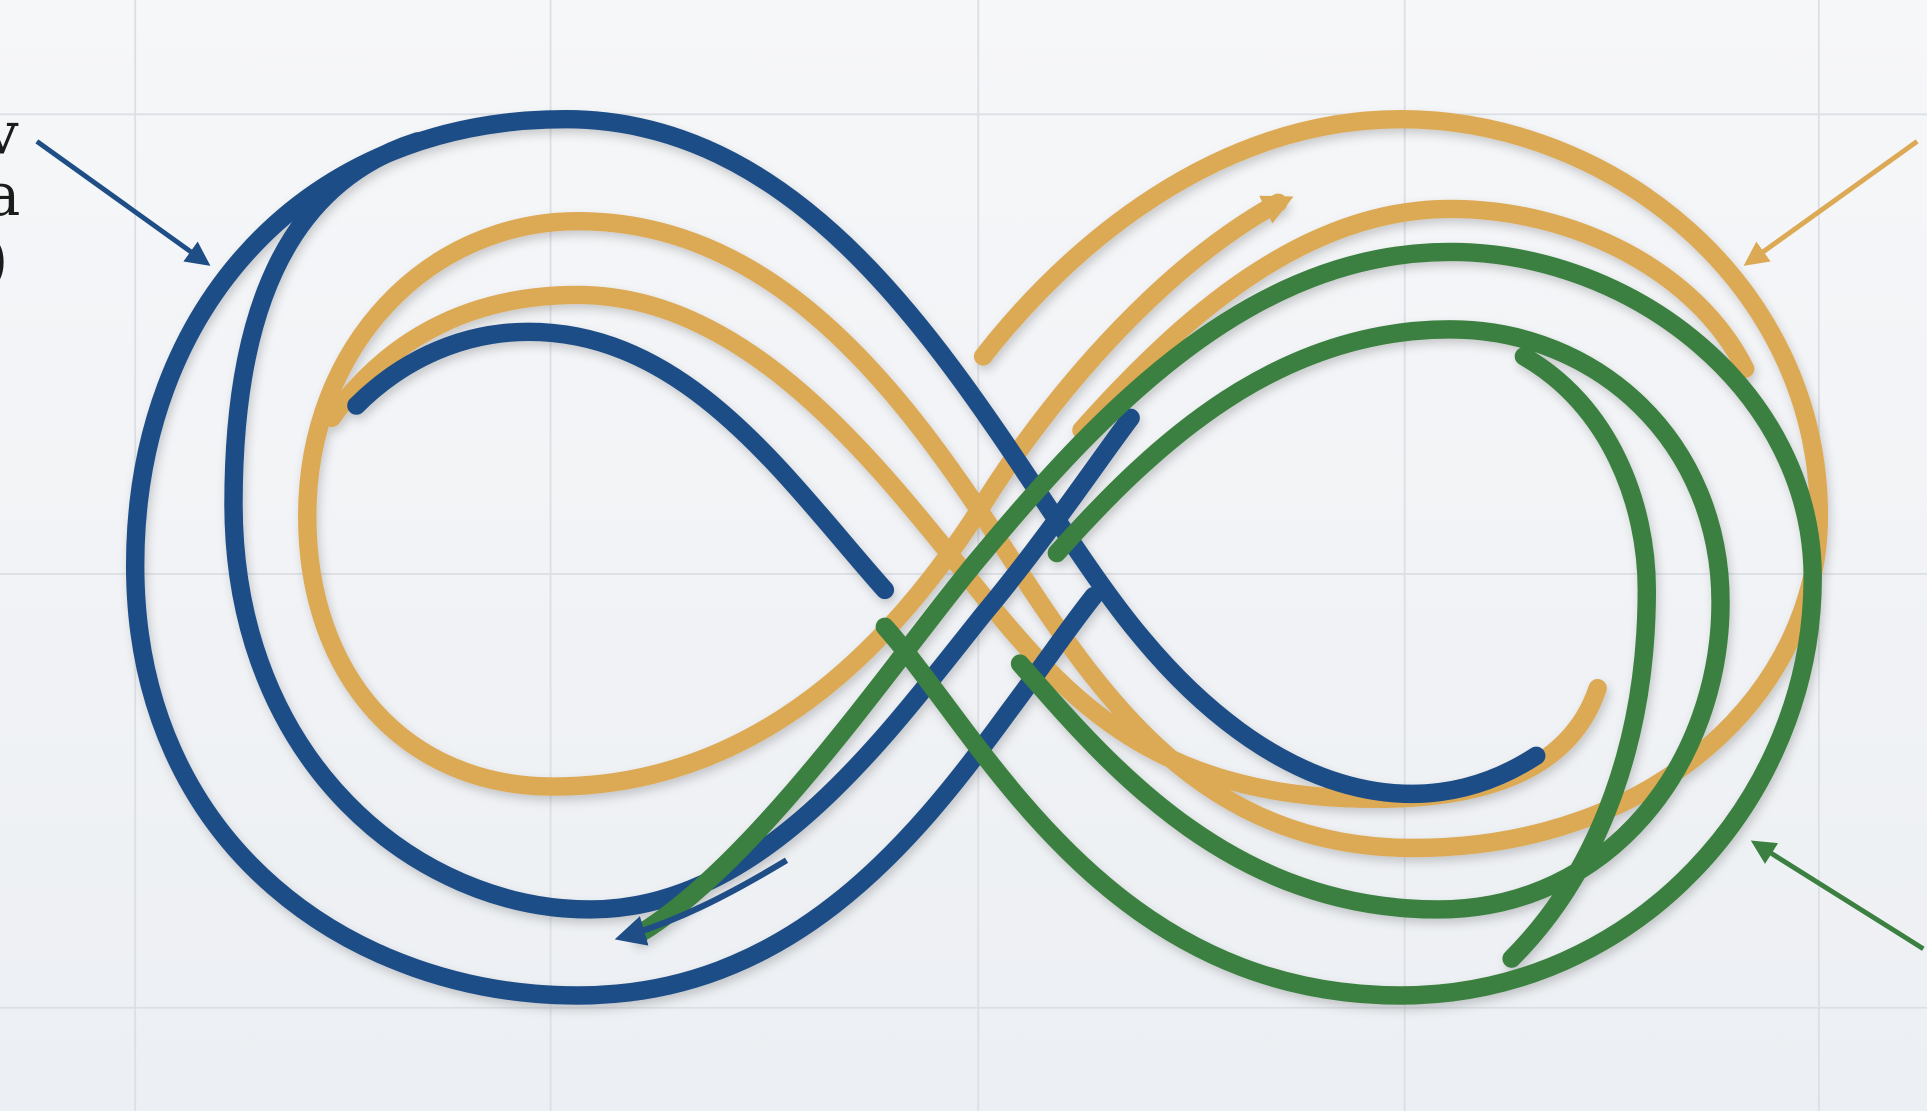 Image resolution: width=1927 pixels, height=1111 pixels. What do you see at coordinates (10, 194) in the screenshot?
I see `label-fragment: a` at bounding box center [10, 194].